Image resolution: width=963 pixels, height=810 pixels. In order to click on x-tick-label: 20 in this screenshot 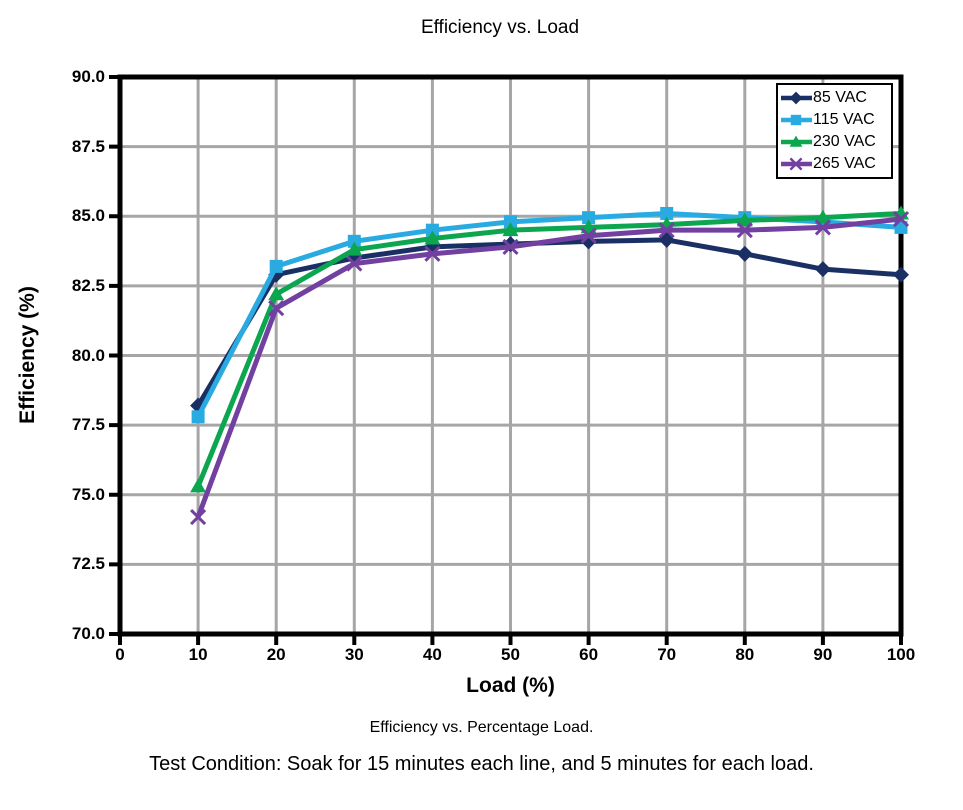, I will do `click(276, 654)`.